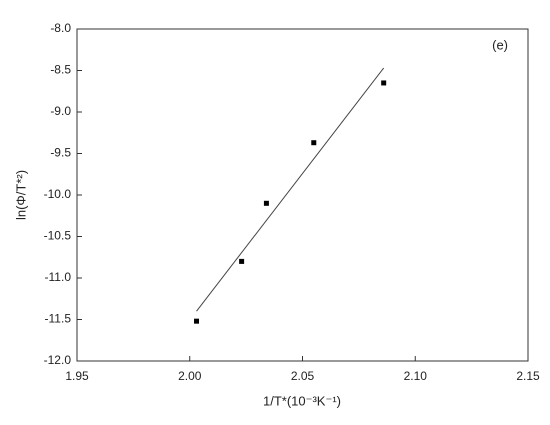 The width and height of the screenshot is (550, 425). Describe the element at coordinates (60, 28) in the screenshot. I see `y-tick-label: -8.0` at that location.